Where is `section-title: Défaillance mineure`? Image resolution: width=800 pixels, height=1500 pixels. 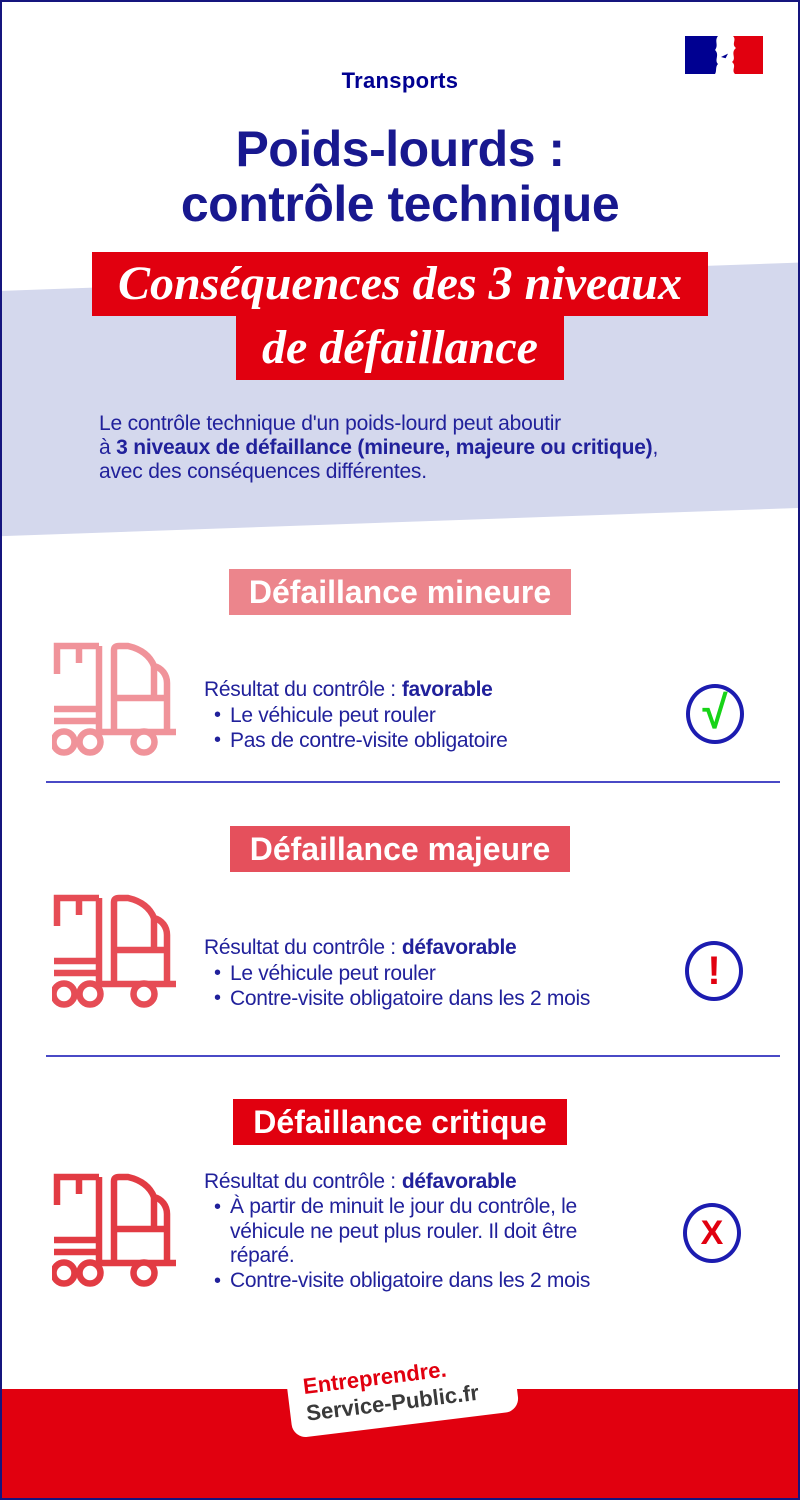 section-title: Défaillance mineure is located at coordinates (400, 592).